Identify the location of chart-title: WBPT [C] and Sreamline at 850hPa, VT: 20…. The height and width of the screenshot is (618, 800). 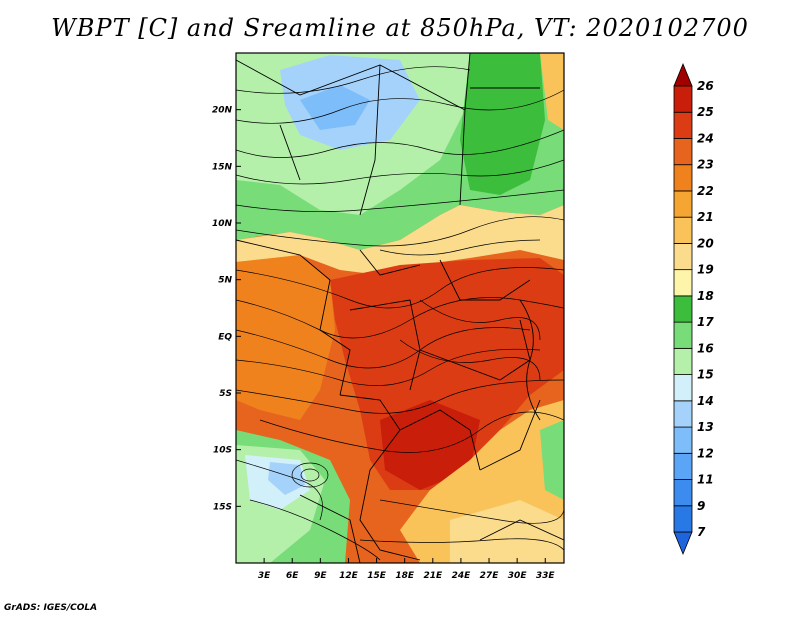
(400, 28).